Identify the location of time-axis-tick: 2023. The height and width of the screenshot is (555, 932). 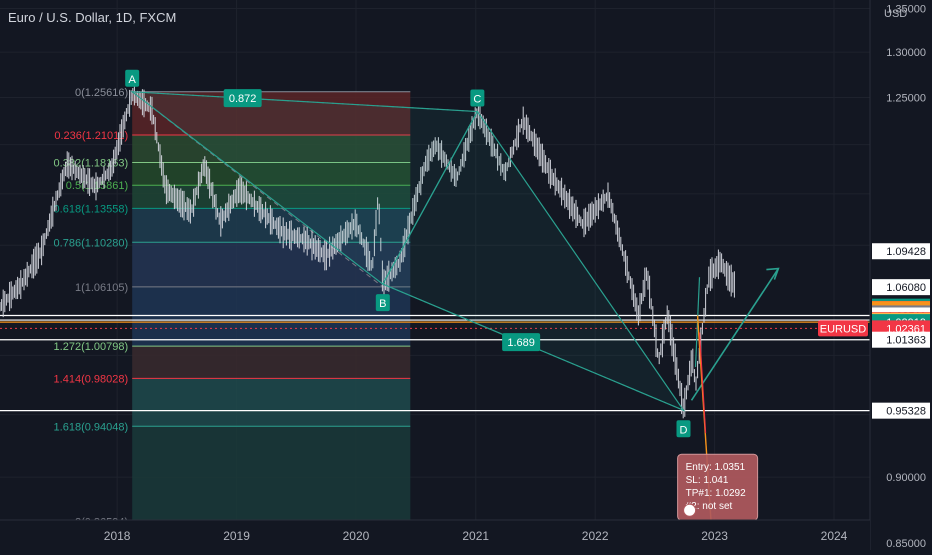
(714, 536).